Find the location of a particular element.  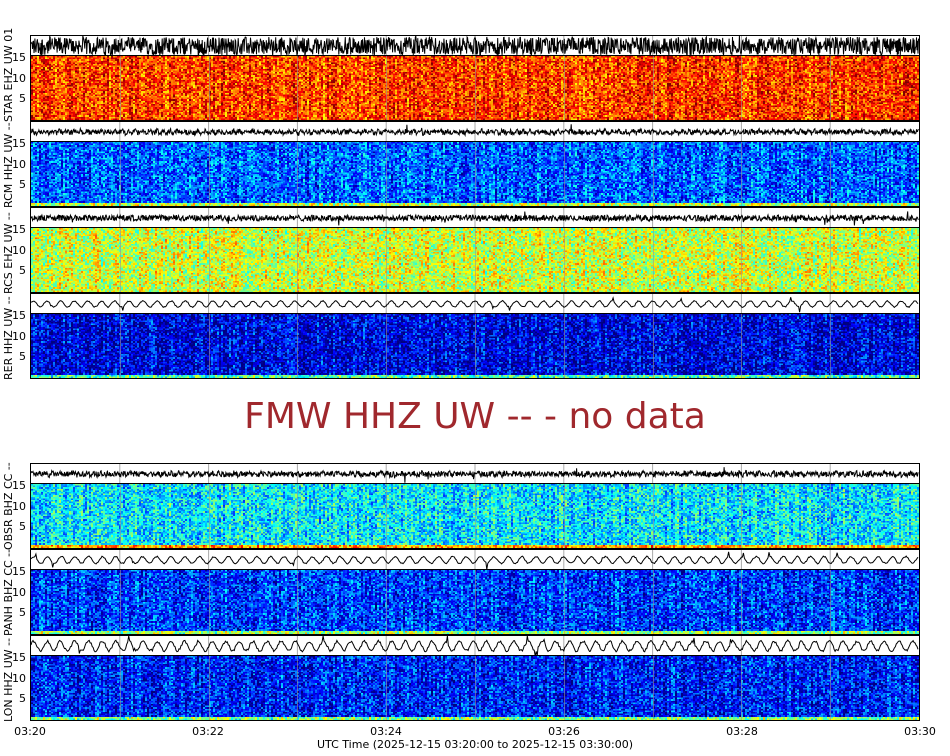

station-label: LON HHZ UW -- is located at coordinates (8, 679).